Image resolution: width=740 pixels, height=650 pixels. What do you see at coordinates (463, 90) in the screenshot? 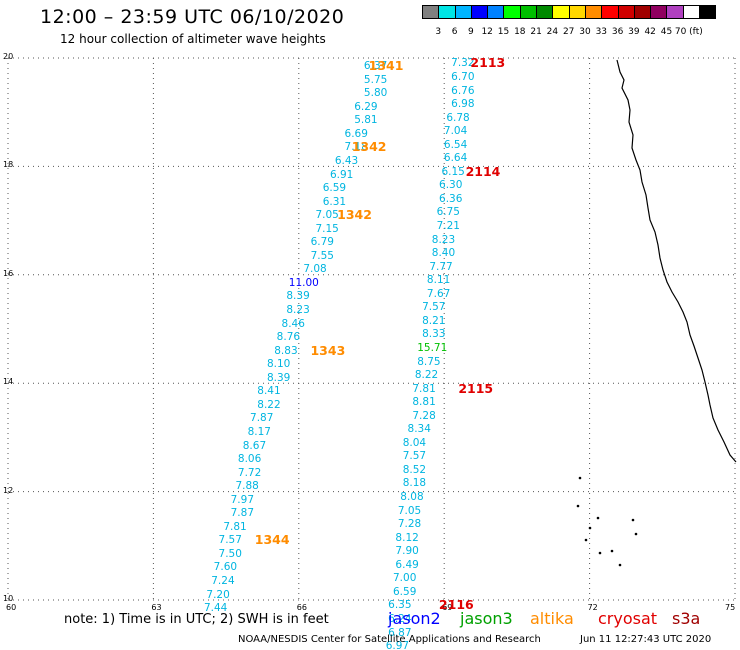
I see `wave-height-value: 6.76` at bounding box center [463, 90].